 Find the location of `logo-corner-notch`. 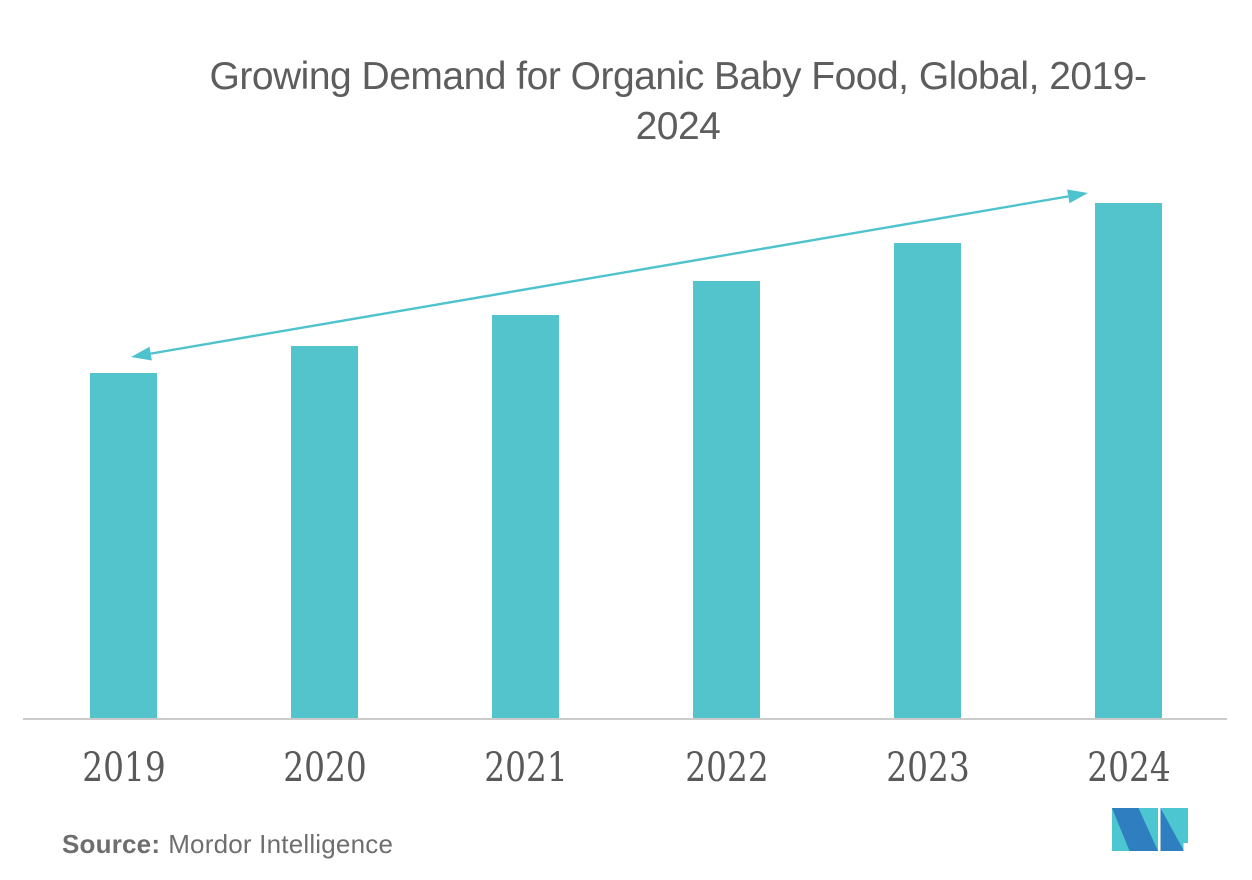

logo-corner-notch is located at coordinates (1185, 847).